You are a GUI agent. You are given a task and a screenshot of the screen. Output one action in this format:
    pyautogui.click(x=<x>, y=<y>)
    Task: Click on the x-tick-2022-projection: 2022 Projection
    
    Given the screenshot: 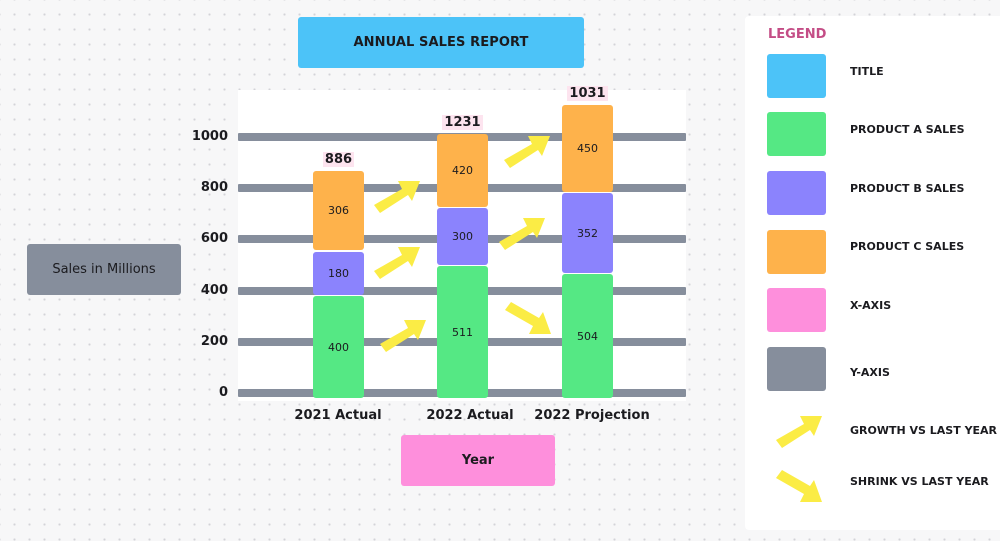 What is the action you would take?
    pyautogui.click(x=592, y=415)
    